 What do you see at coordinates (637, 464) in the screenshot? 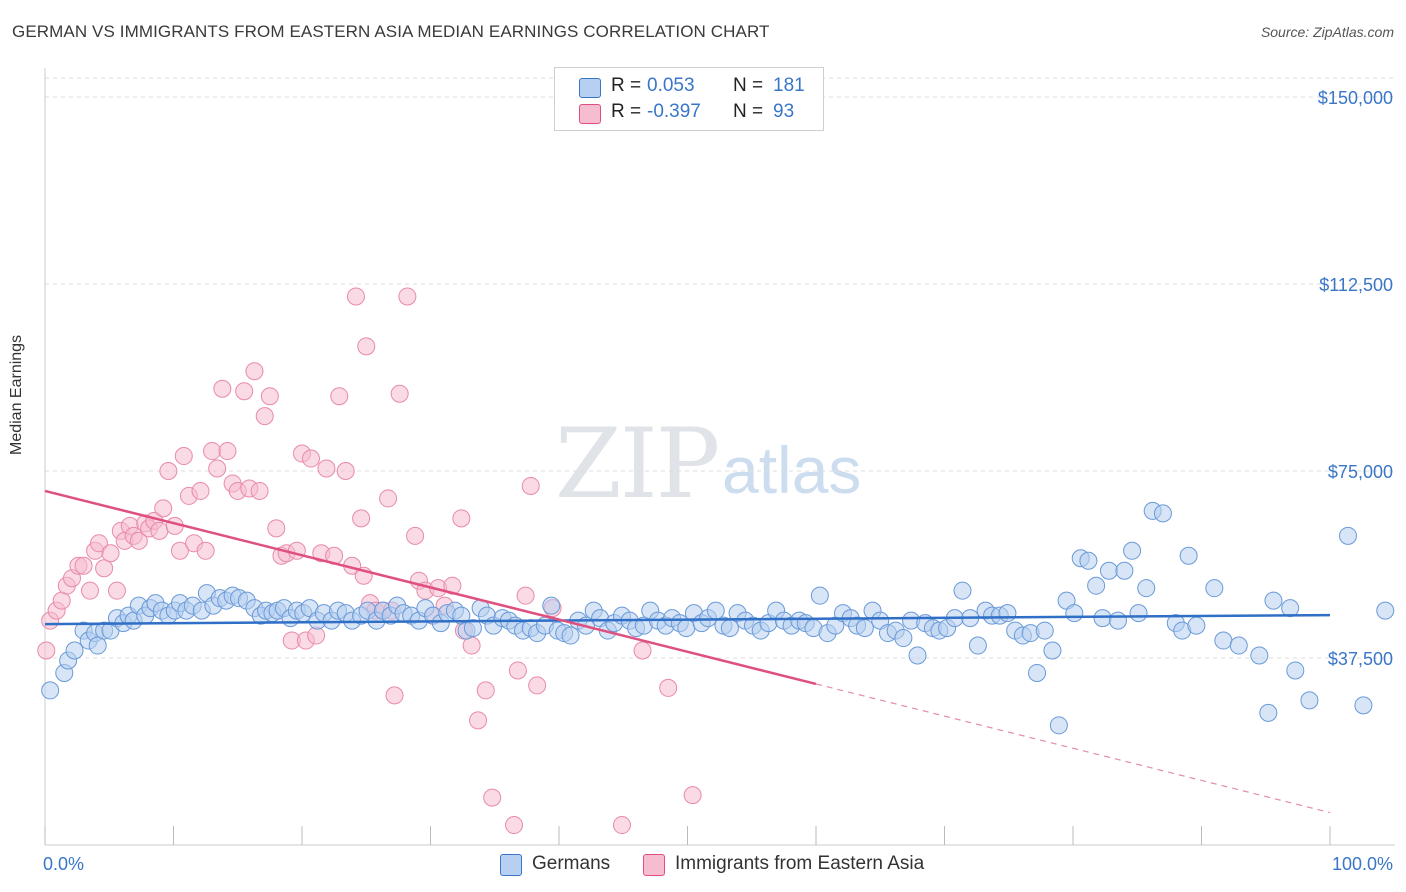
I see `watermark-zip: ZIP` at bounding box center [637, 464].